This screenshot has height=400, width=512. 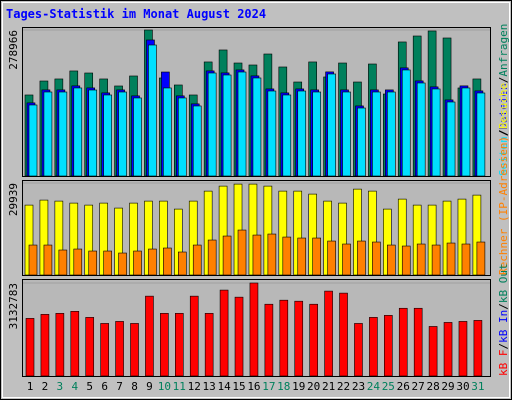 What do you see at coordinates (13, 306) in the screenshot?
I see `y-tick-label: 3132783` at bounding box center [13, 306].